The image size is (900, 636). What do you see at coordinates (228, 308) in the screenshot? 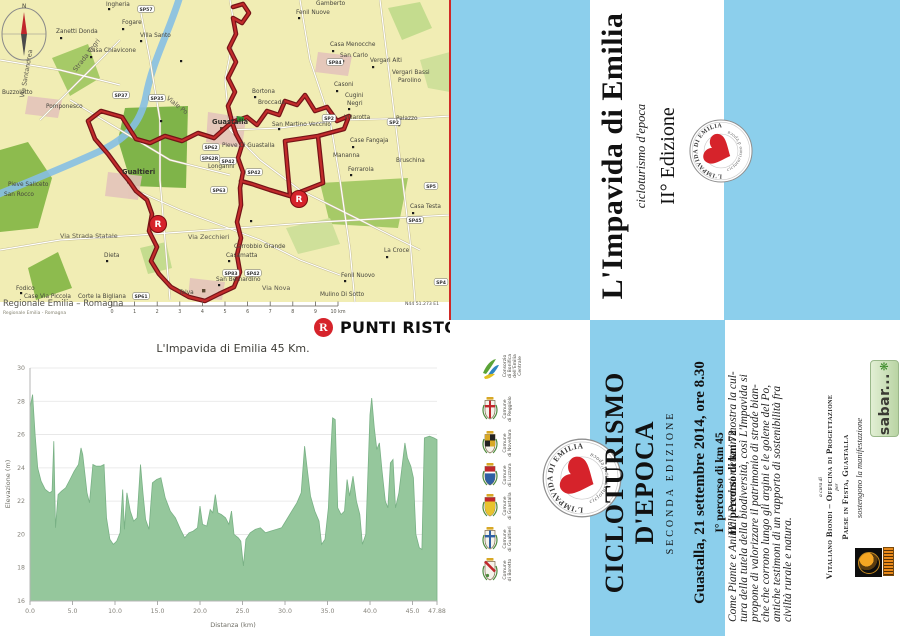
I see `map-scale-bar: 0 1 2 3 4 5 6 7 8 9 10 km` at bounding box center [228, 308].